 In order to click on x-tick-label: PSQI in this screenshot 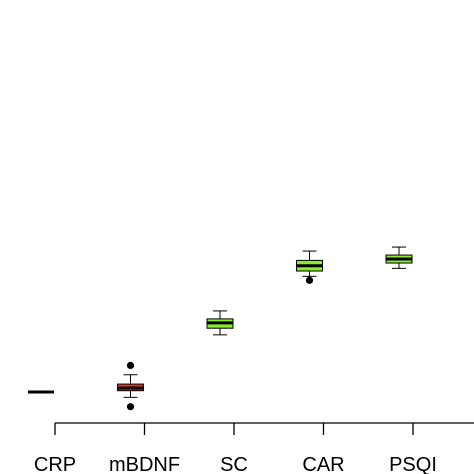, I will do `click(413, 464)`.